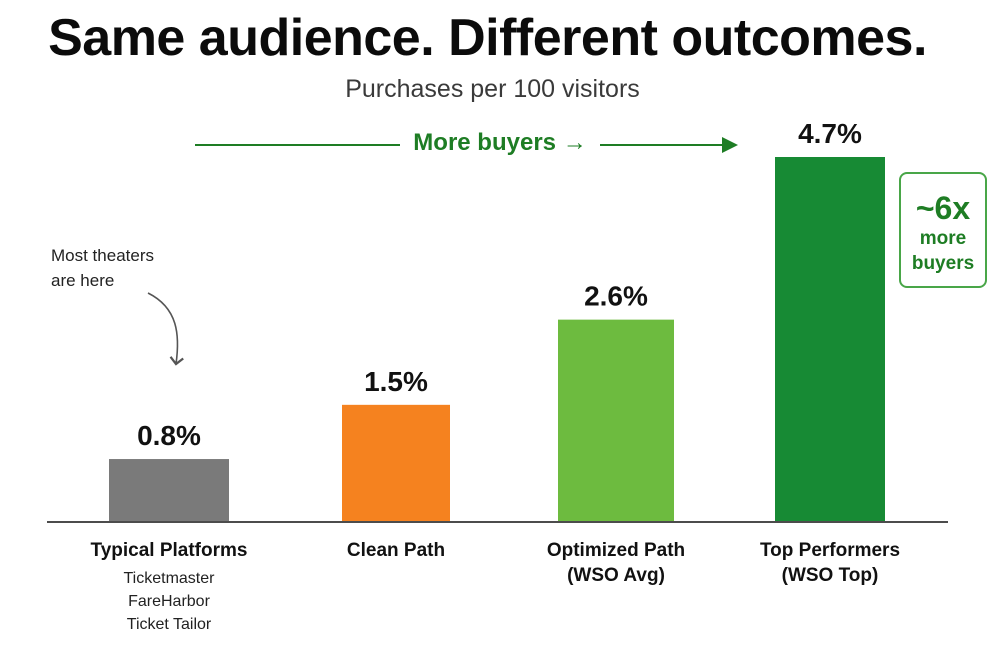 This screenshot has height=667, width=1000. Describe the element at coordinates (662, 145) in the screenshot. I see `arrow-line-right` at that location.